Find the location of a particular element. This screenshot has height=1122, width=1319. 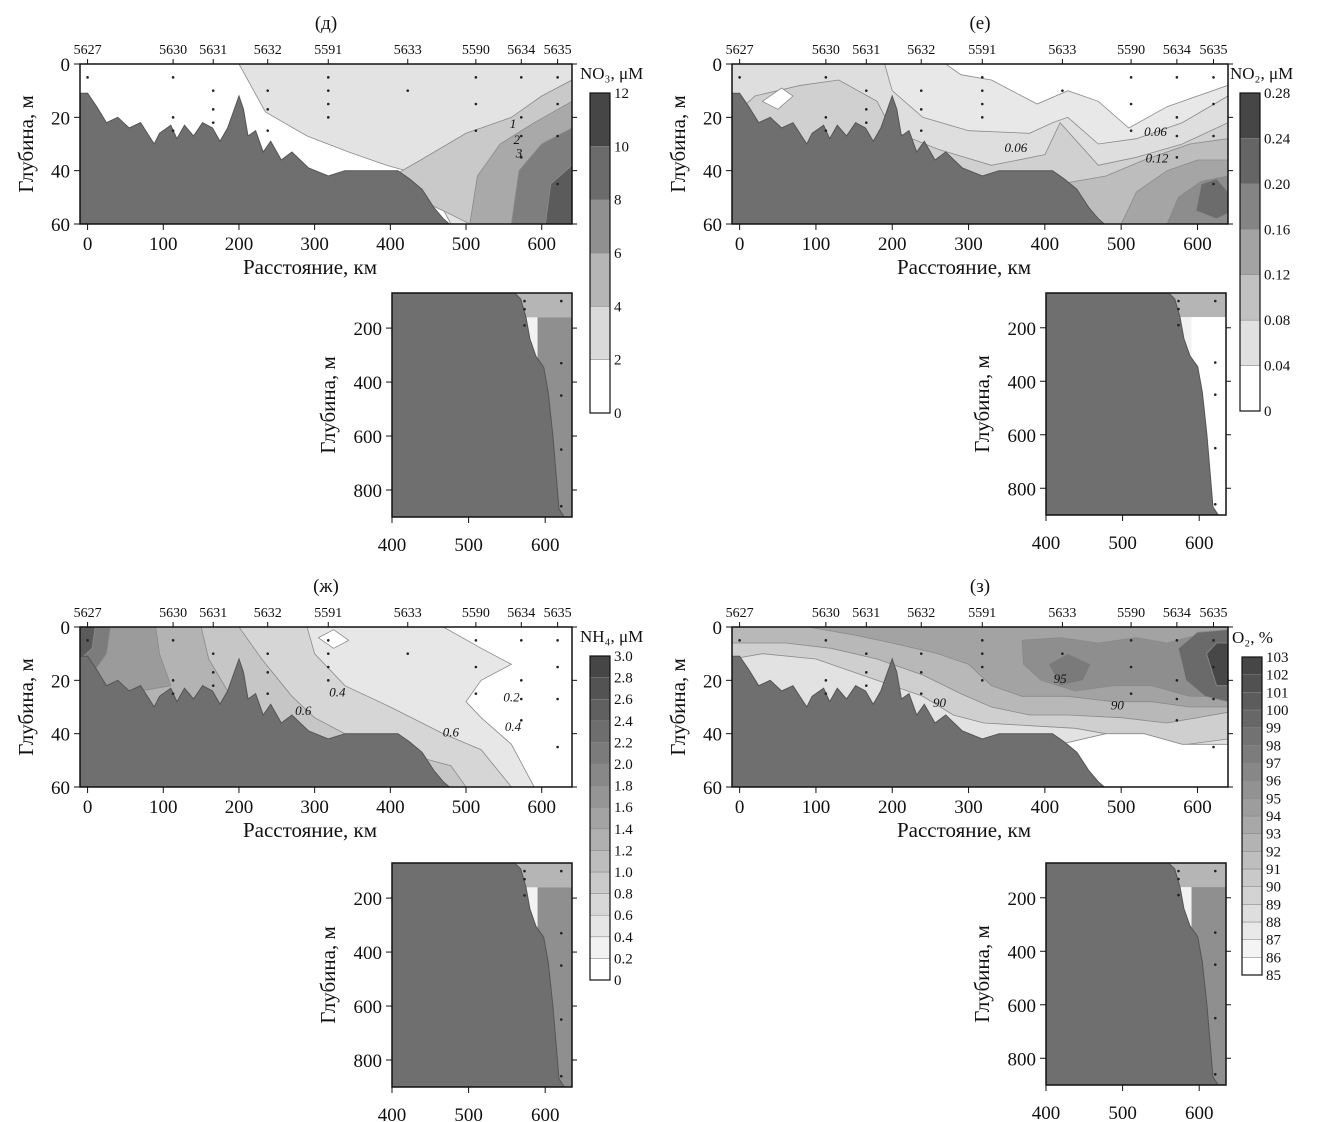

inset-y-tick-label: 800 is located at coordinates (1022, 489).